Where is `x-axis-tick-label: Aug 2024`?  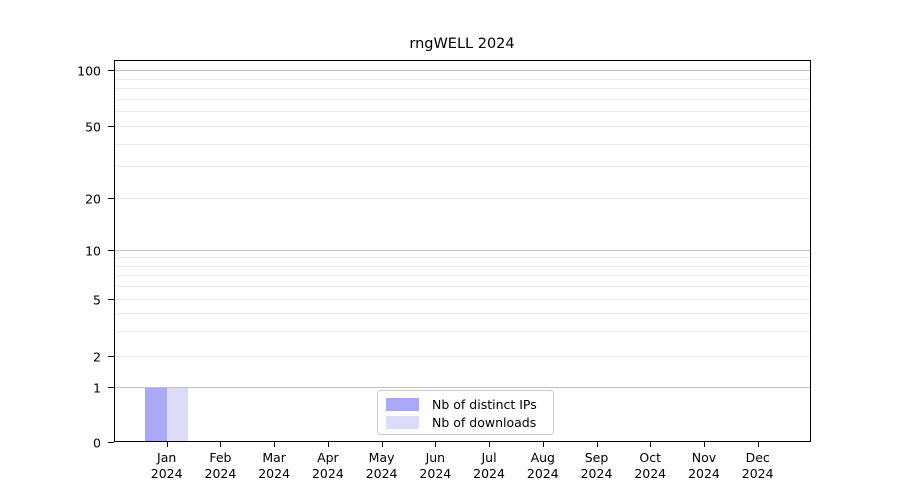 x-axis-tick-label: Aug 2024 is located at coordinates (542, 465).